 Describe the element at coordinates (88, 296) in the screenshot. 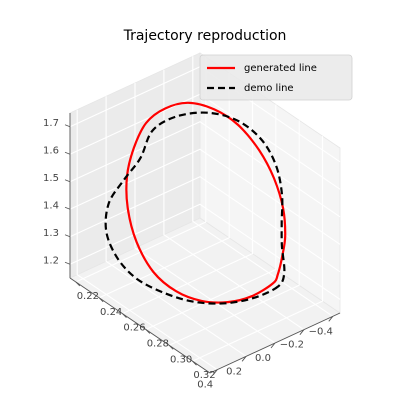

I see `x-tick-label: 0.22` at that location.